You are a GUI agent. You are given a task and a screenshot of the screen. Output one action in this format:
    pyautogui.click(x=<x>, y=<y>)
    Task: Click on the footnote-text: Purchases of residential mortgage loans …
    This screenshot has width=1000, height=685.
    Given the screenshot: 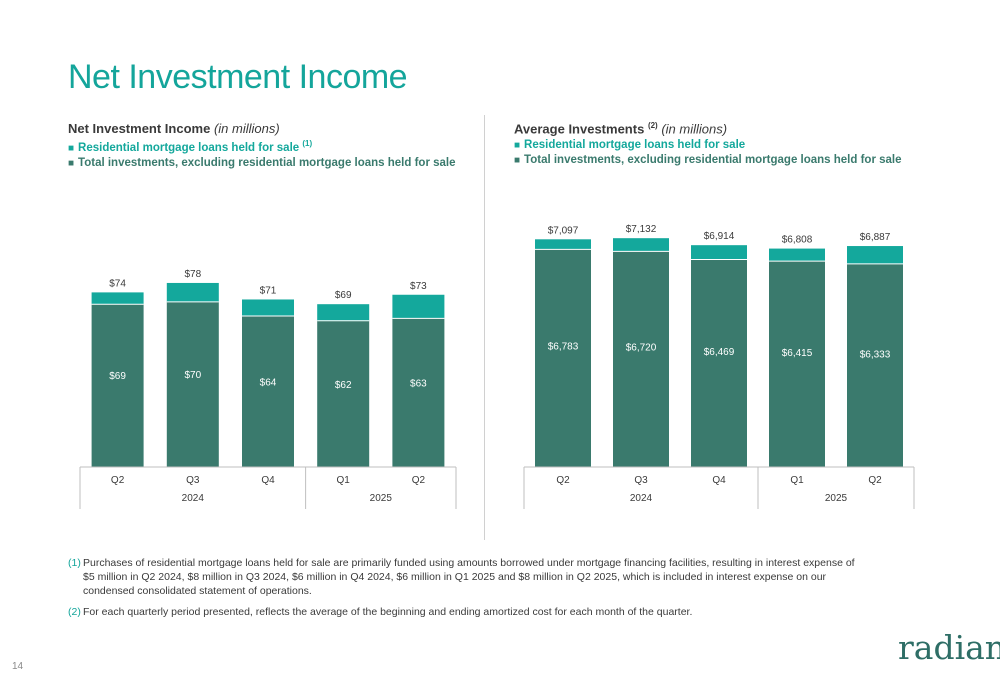 What is the action you would take?
    pyautogui.click(x=469, y=577)
    